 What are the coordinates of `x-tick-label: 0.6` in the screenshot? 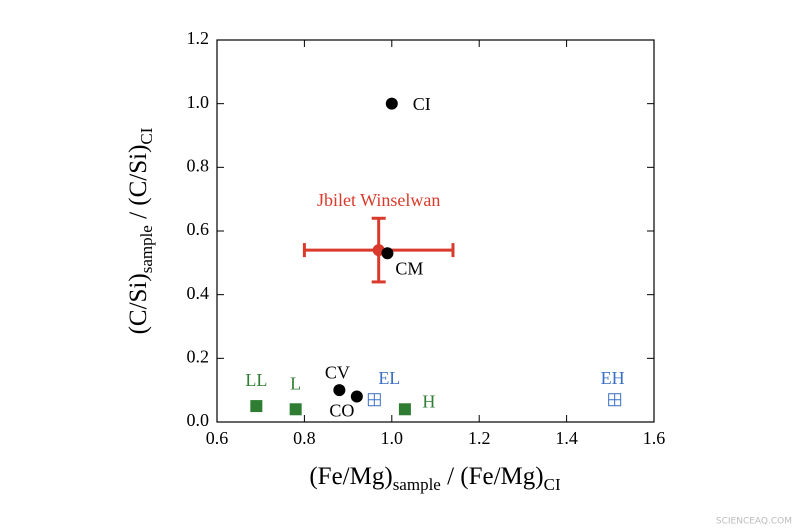 It's located at (217, 438).